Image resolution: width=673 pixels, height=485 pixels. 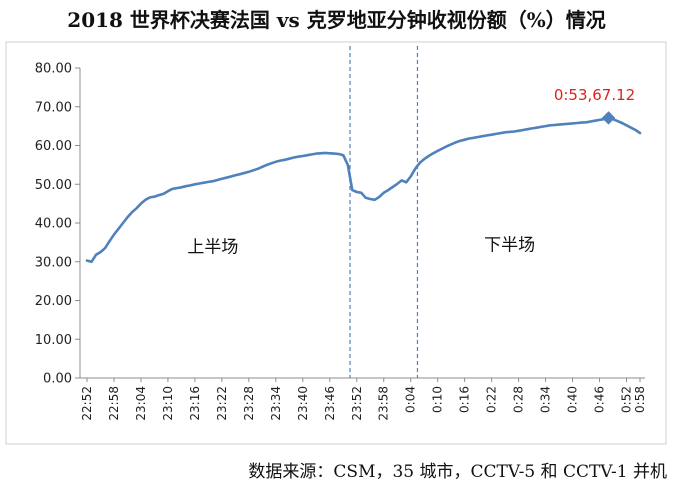 I want to click on x-tick-label: 23:16, so click(x=195, y=403).